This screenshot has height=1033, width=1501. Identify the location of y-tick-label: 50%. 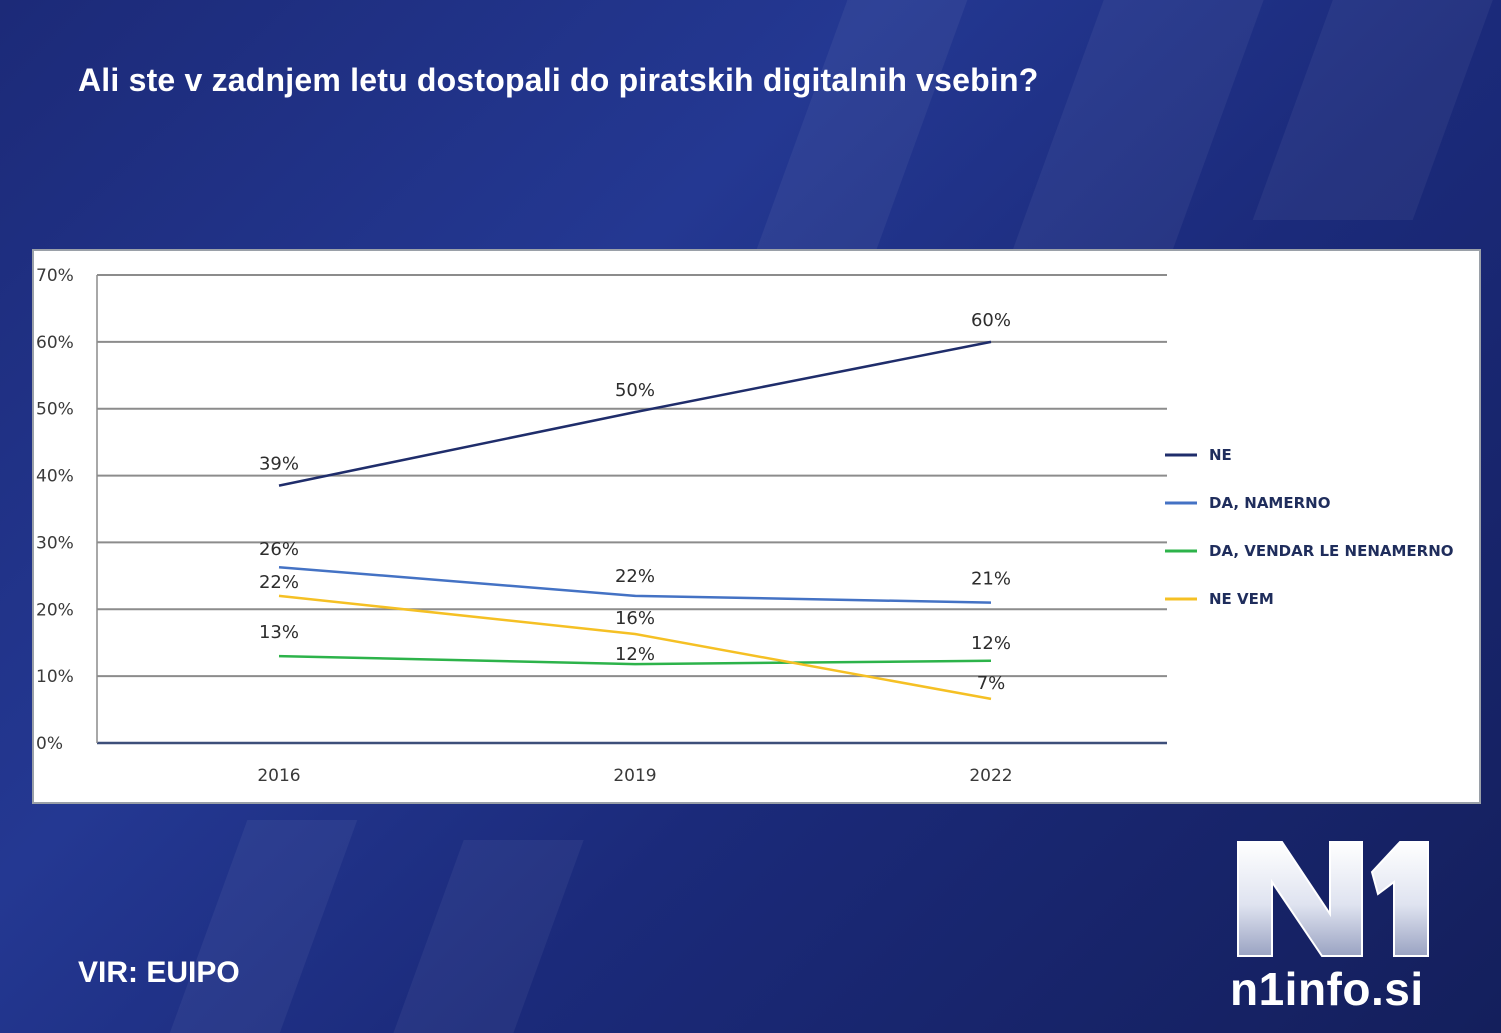
(55, 410).